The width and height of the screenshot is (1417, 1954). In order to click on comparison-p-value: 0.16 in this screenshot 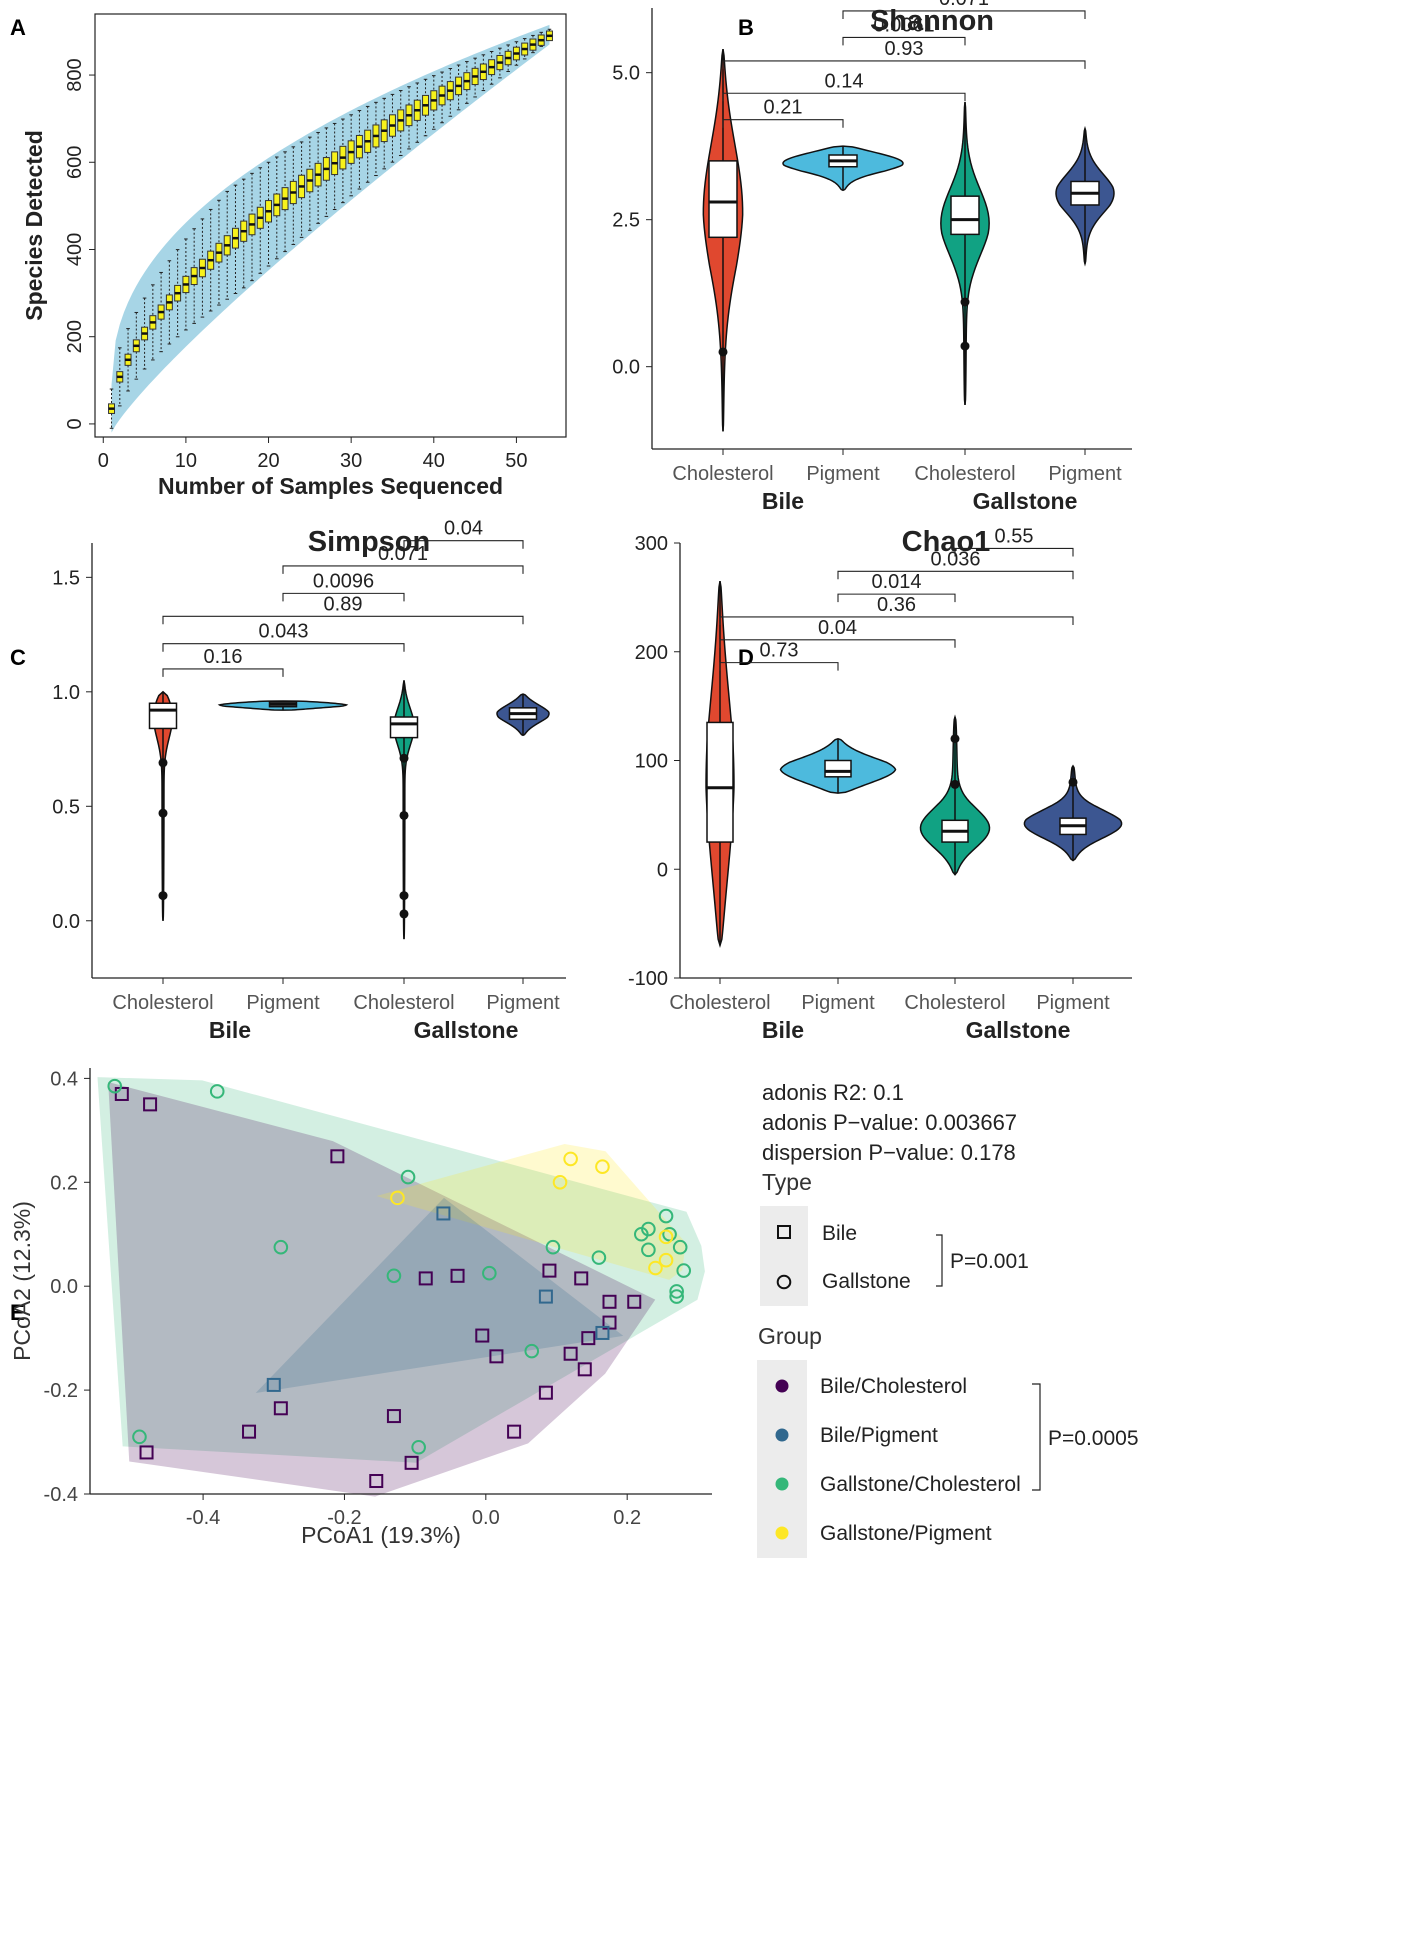, I will do `click(223, 657)`.